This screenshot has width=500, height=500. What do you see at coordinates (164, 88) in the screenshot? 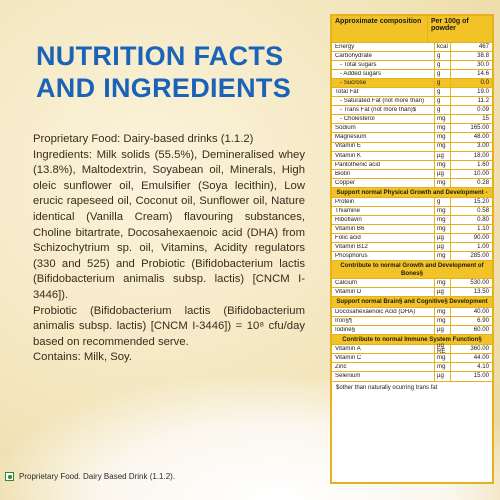
I see `title-line-2: AND INGREDIENTS` at bounding box center [164, 88].